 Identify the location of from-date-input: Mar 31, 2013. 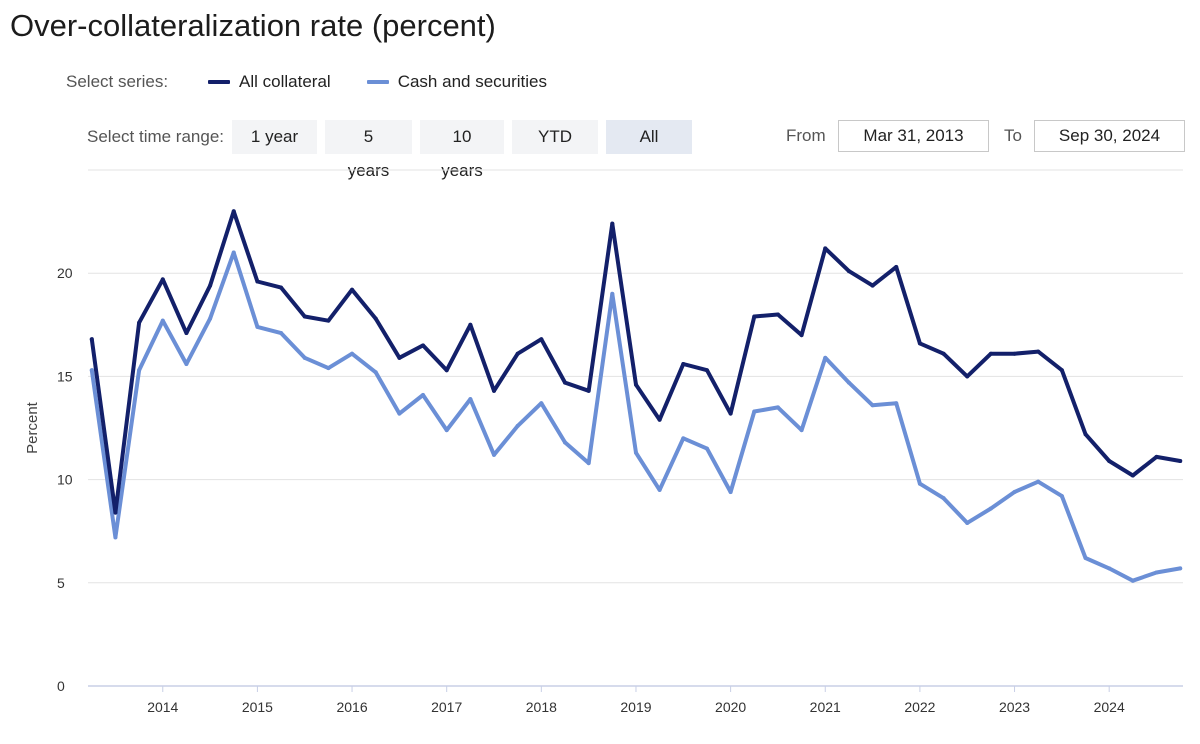
(913, 136).